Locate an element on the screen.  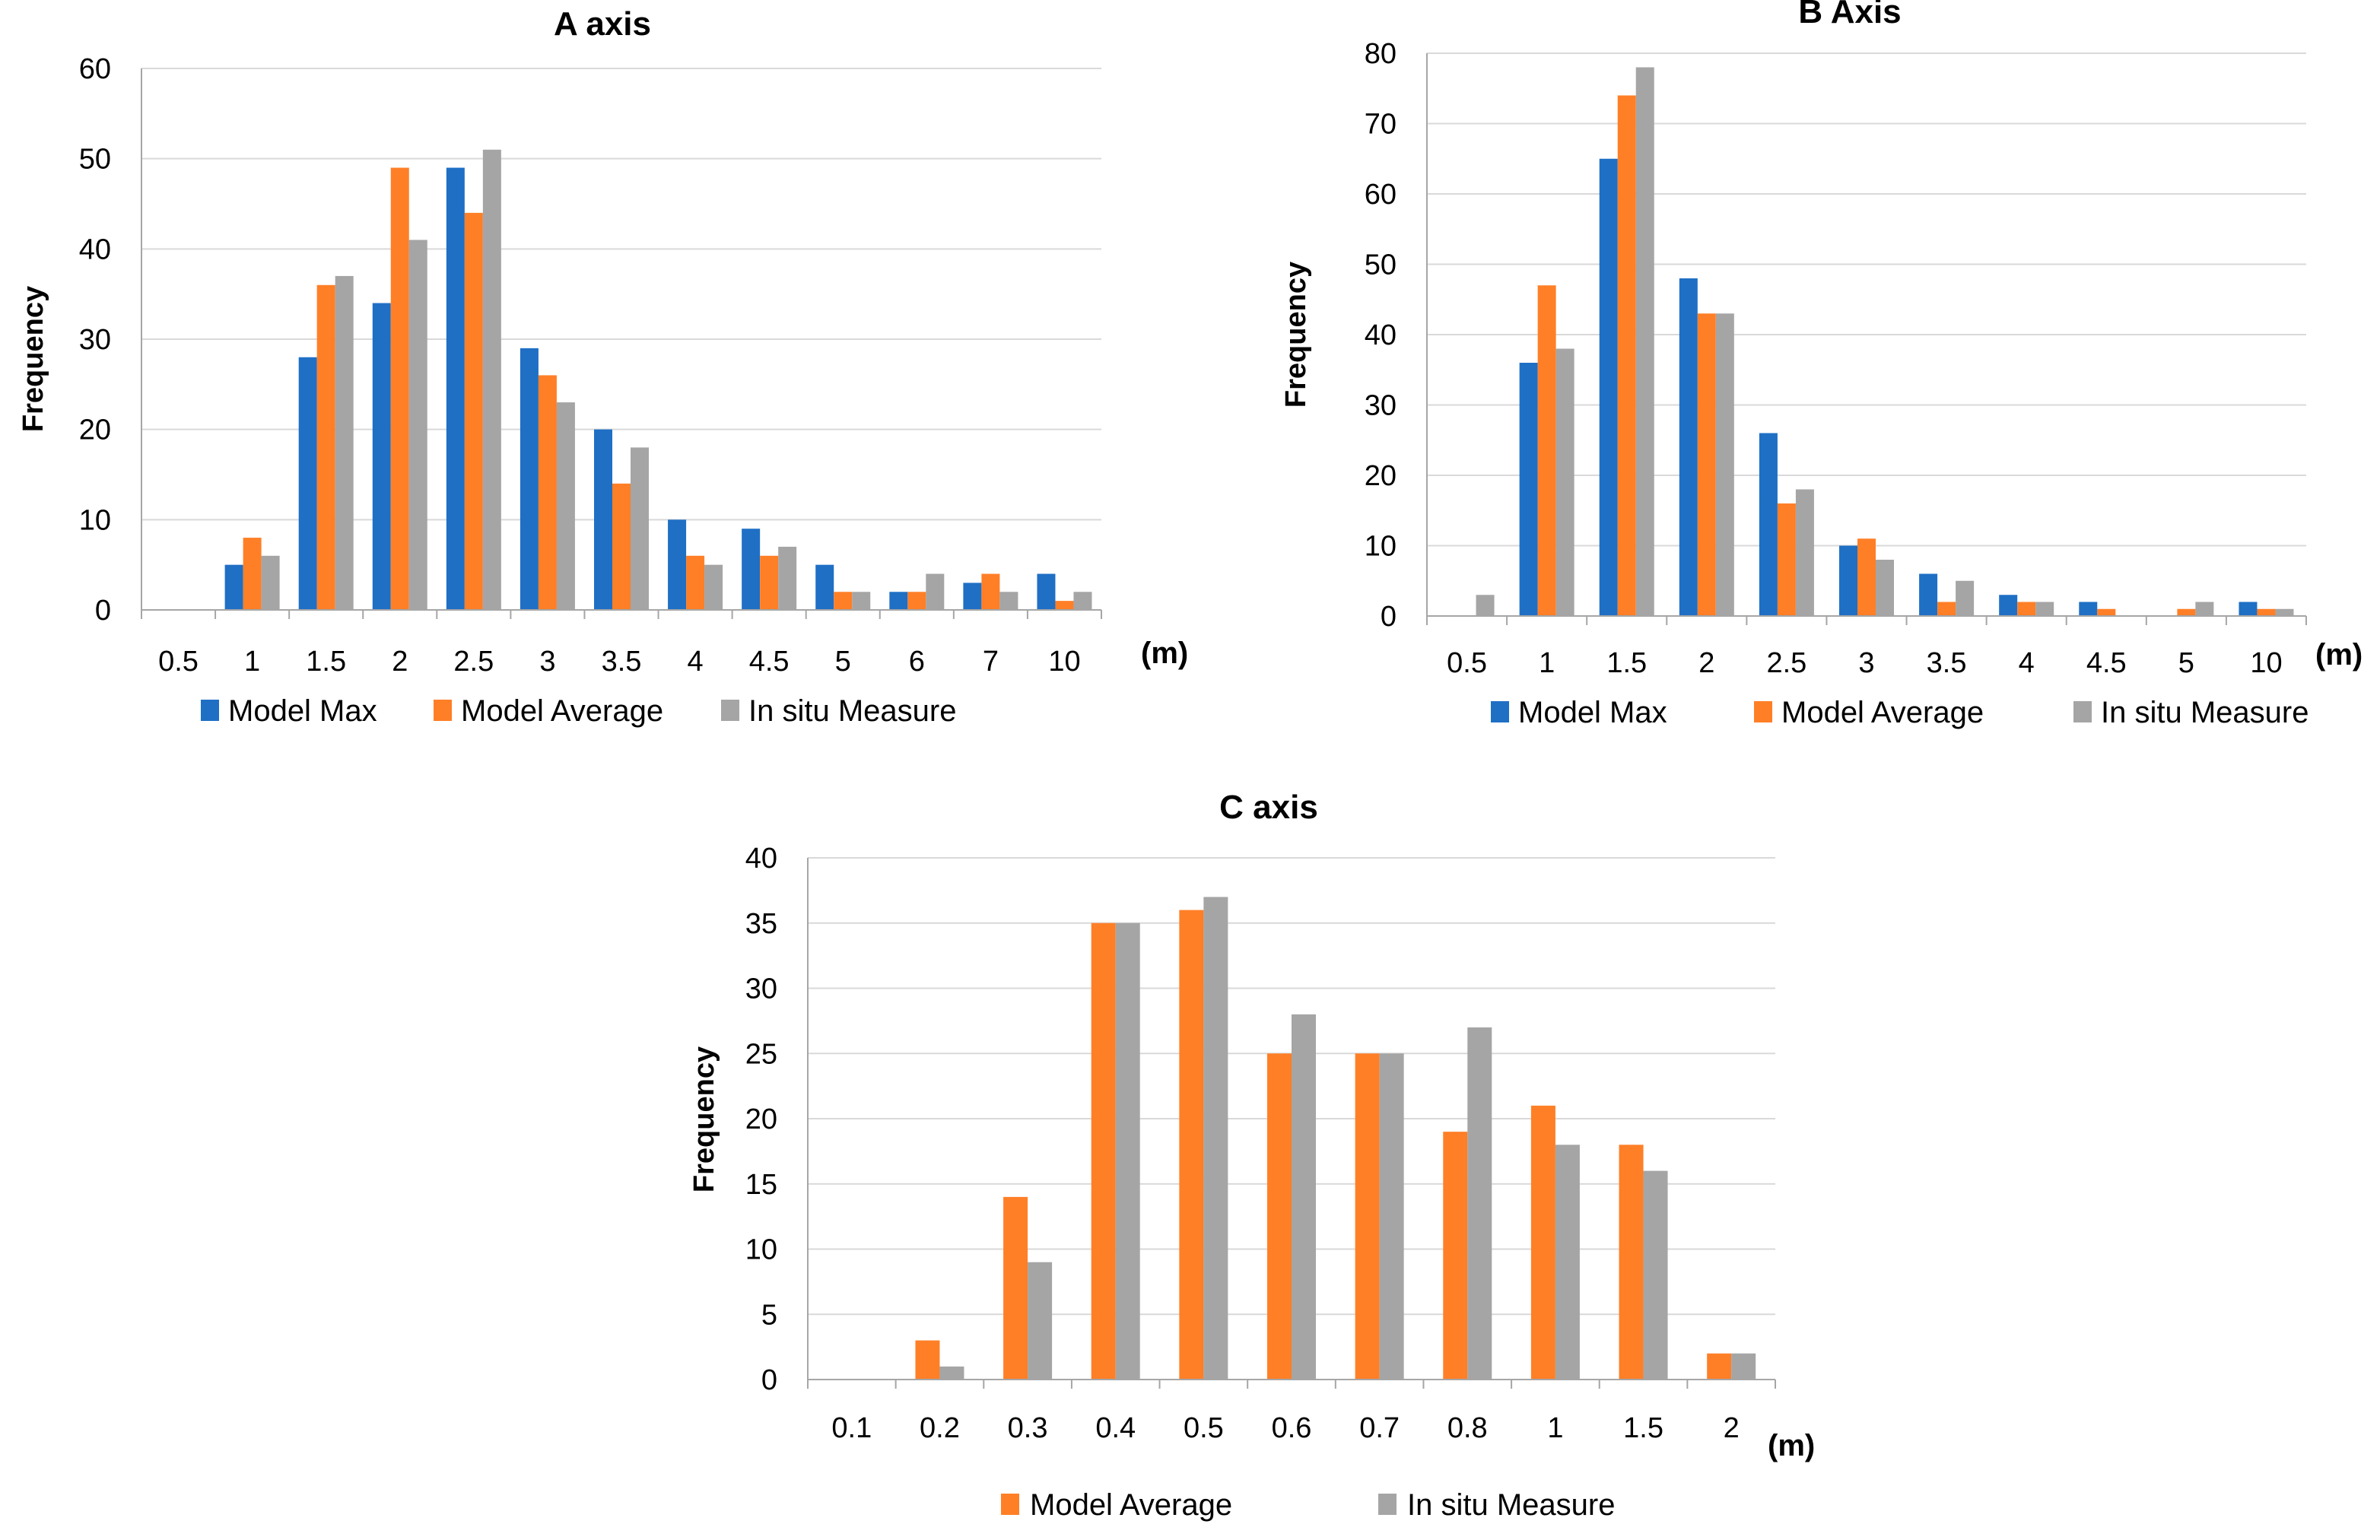
chart-b-x-axis is located at coordinates (1866, 339).